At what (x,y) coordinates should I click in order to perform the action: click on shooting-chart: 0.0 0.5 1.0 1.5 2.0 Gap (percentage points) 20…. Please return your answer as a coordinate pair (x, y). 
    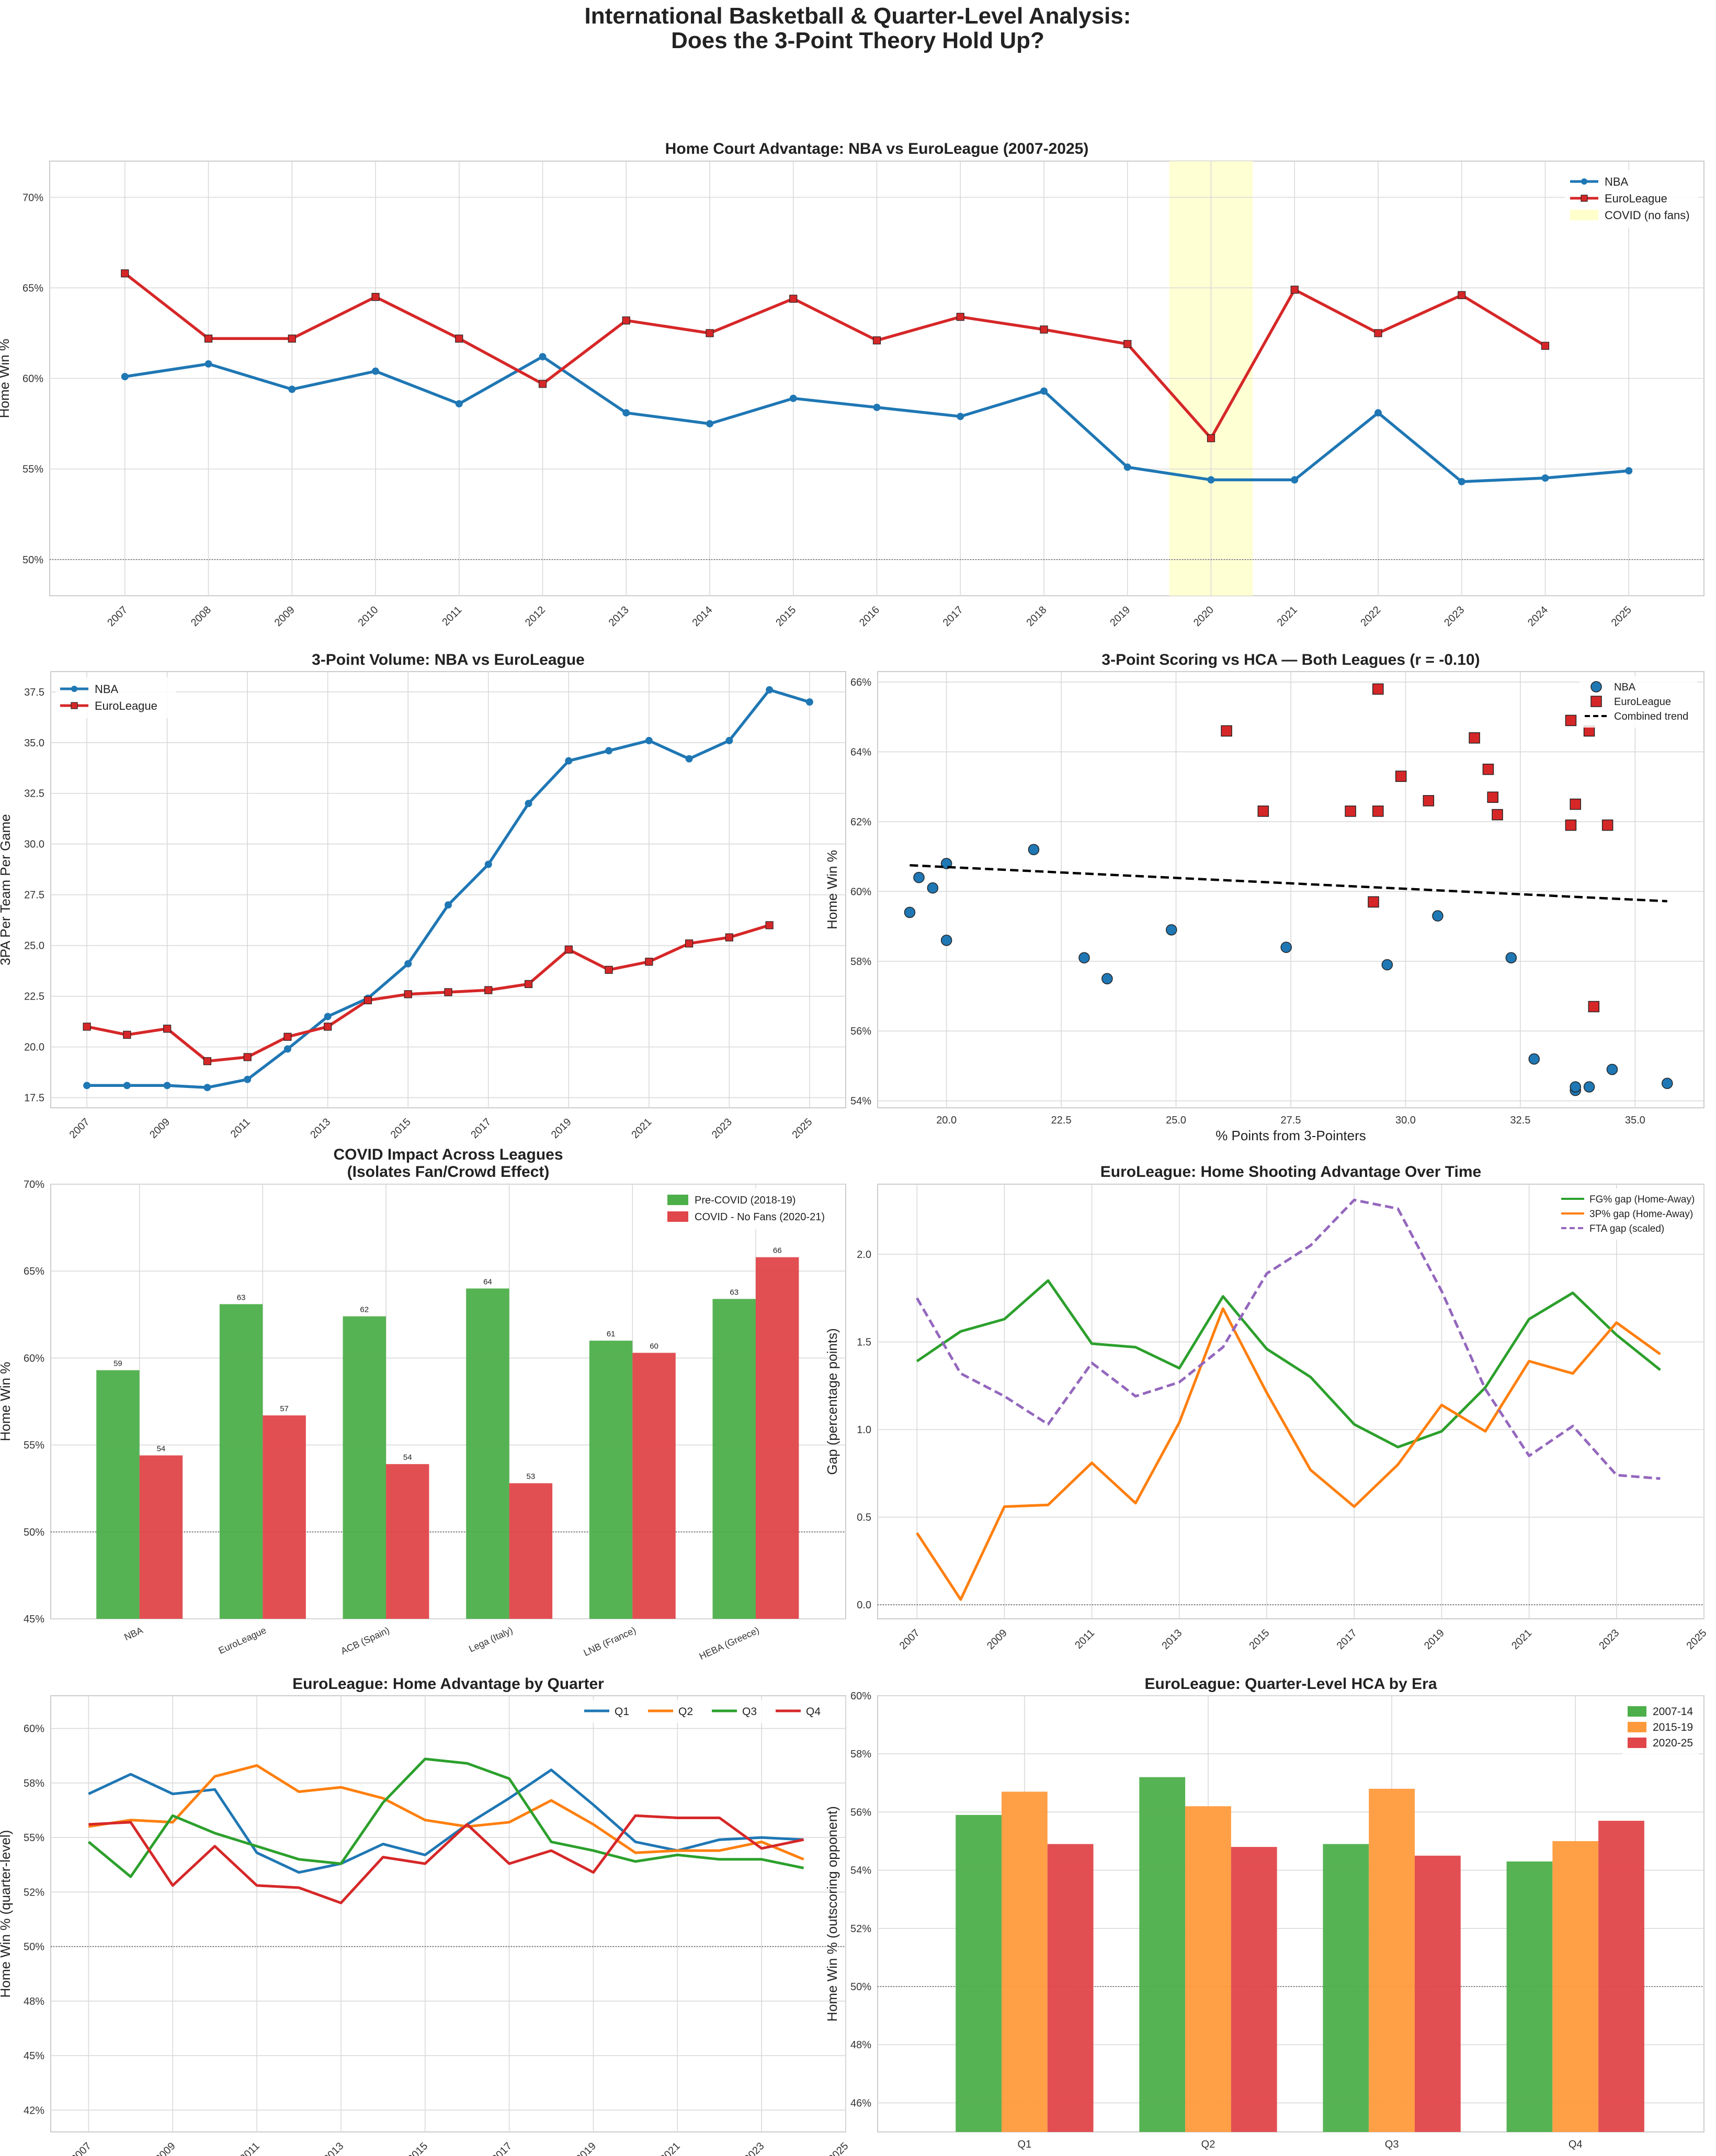
    Looking at the image, I should click on (1266, 1408).